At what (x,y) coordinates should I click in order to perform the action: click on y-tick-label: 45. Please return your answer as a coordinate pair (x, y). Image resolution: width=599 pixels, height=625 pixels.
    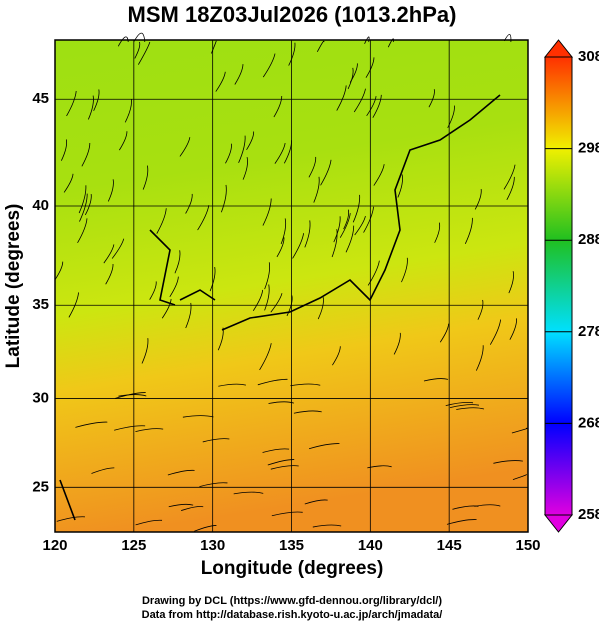
    Looking at the image, I should click on (40, 98).